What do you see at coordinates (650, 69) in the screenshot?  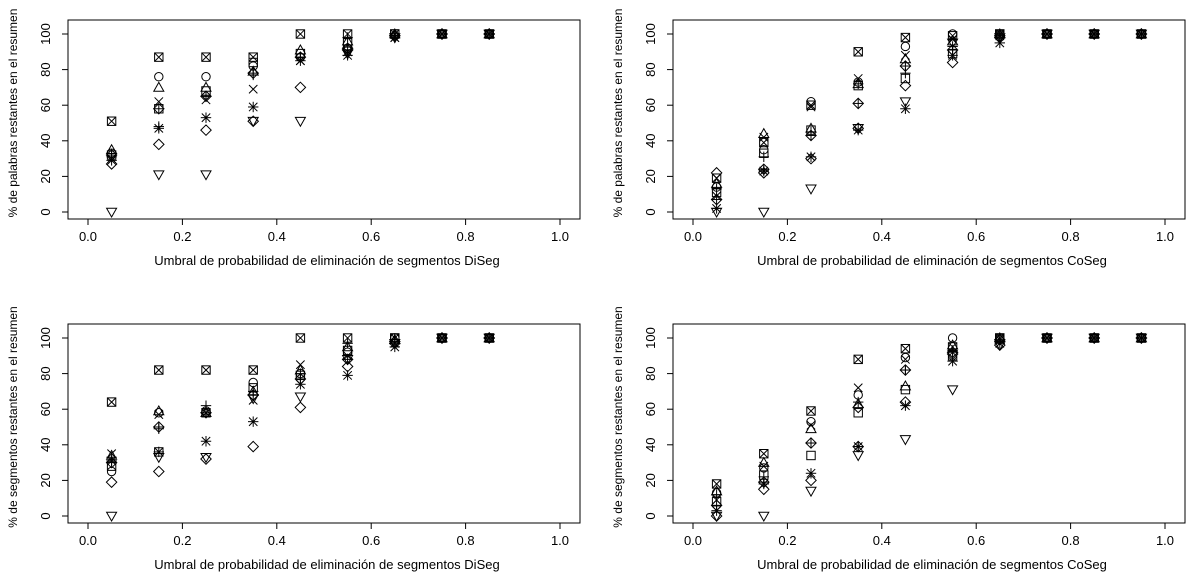 I see `y-tick-label: 80` at bounding box center [650, 69].